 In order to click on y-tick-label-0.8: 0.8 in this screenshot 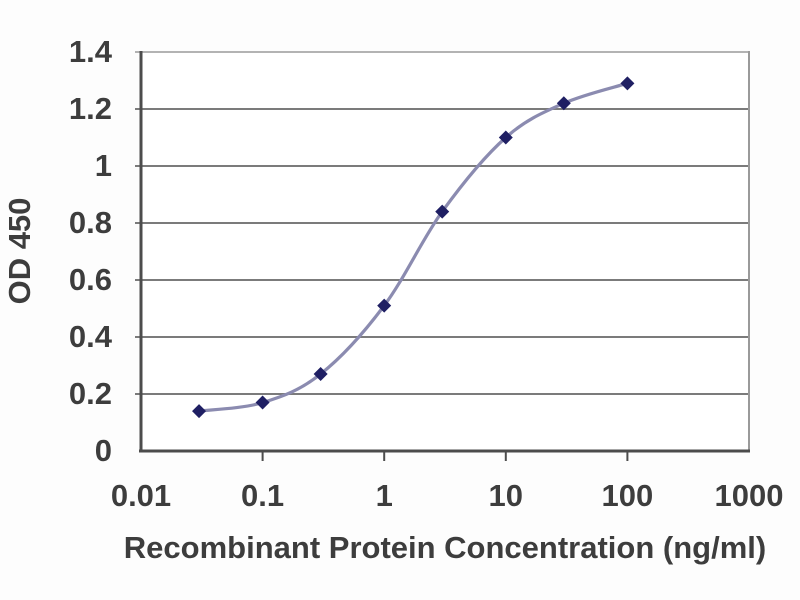, I will do `click(90, 222)`.